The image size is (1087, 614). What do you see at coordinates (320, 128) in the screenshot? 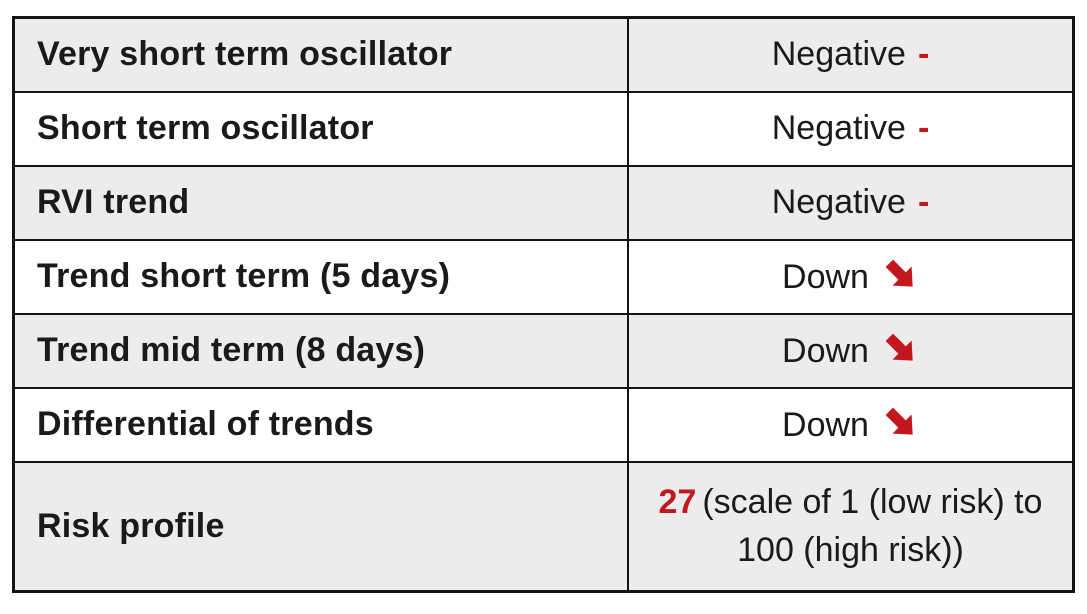
I see `row-label: Short term oscillator` at bounding box center [320, 128].